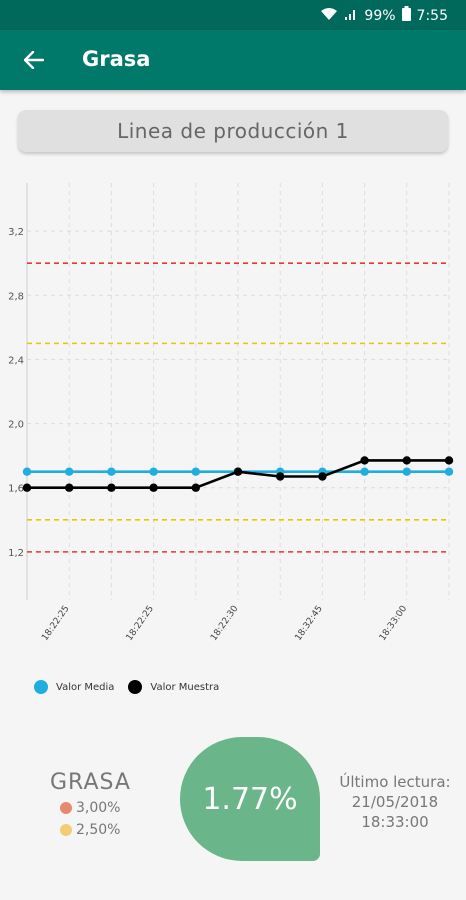 The height and width of the screenshot is (900, 466). Describe the element at coordinates (16, 360) in the screenshot. I see `y-tick-label: 2,4` at that location.